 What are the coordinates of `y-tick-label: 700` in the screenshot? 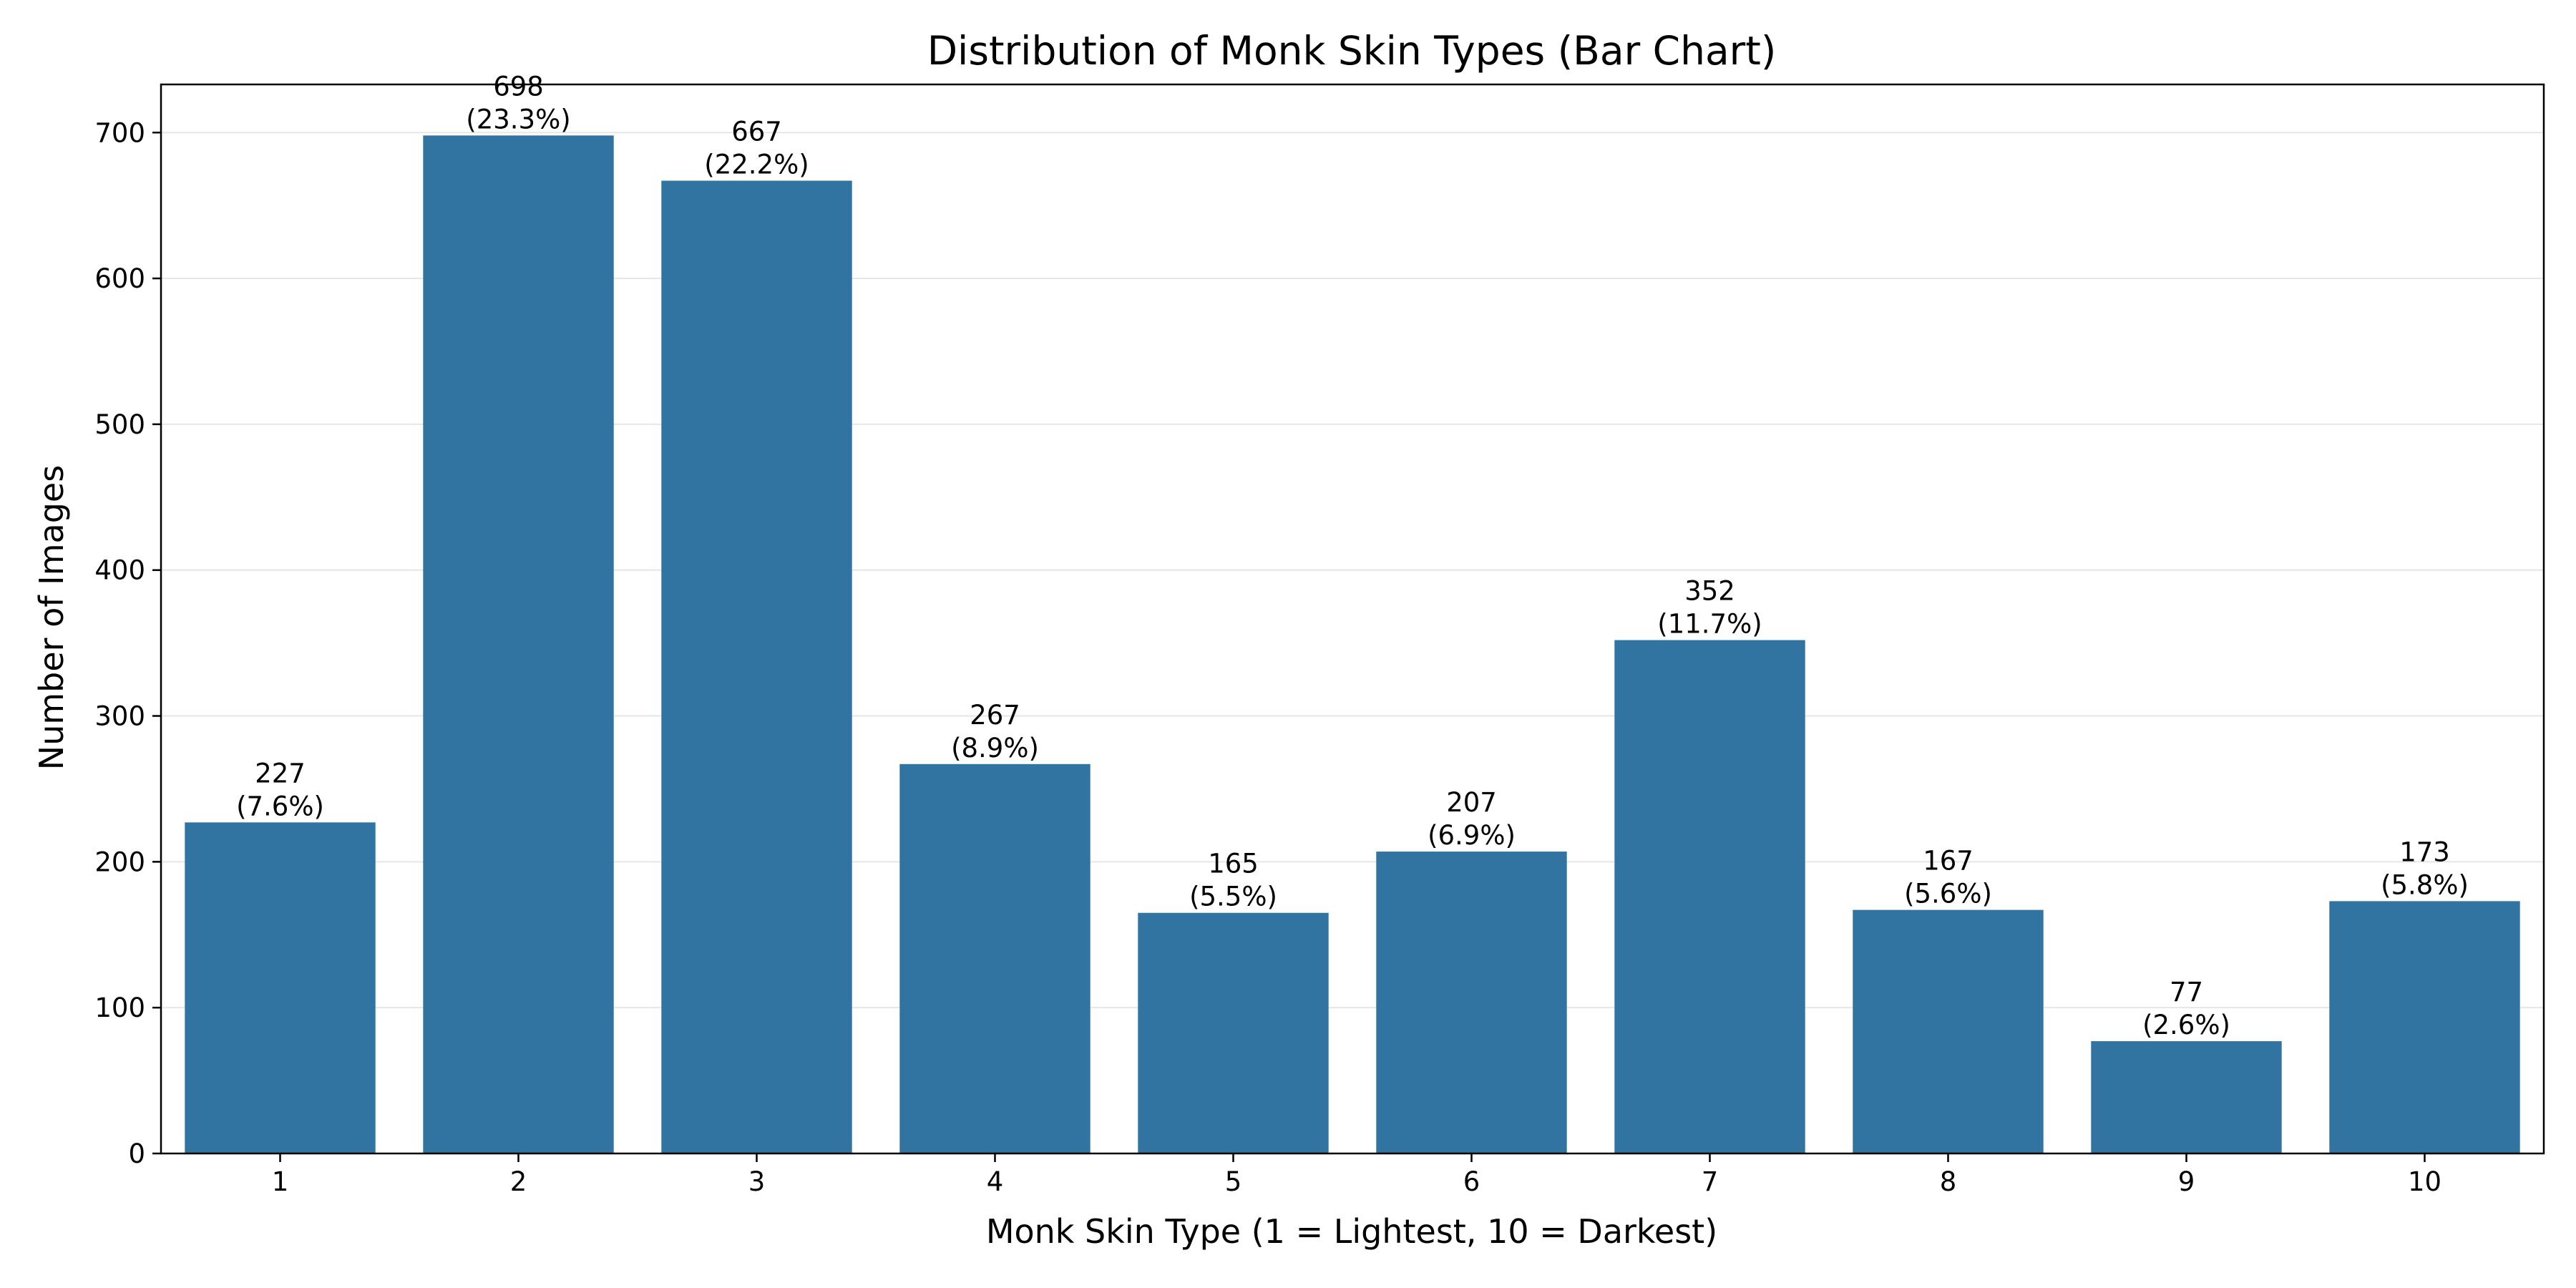 It's located at (119, 132).